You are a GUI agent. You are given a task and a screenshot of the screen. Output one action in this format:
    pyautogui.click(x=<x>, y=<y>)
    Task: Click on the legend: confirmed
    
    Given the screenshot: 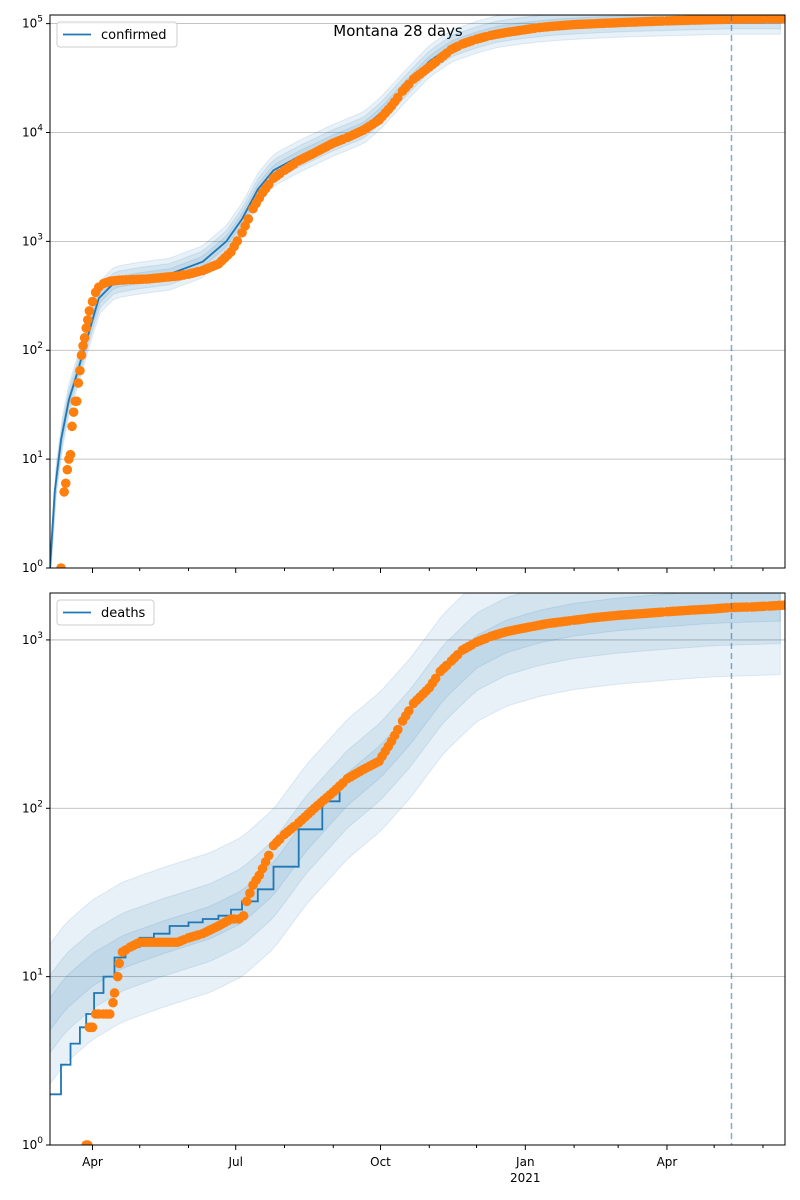 What is the action you would take?
    pyautogui.click(x=117, y=34)
    